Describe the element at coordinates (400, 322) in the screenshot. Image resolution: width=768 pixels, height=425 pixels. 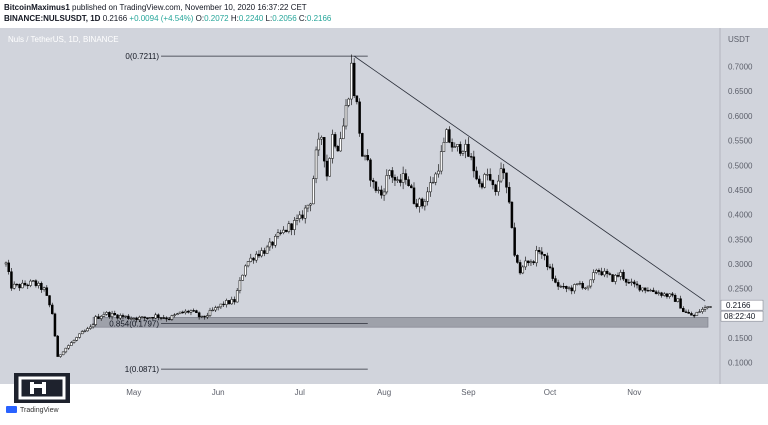
I see `support-zone` at that location.